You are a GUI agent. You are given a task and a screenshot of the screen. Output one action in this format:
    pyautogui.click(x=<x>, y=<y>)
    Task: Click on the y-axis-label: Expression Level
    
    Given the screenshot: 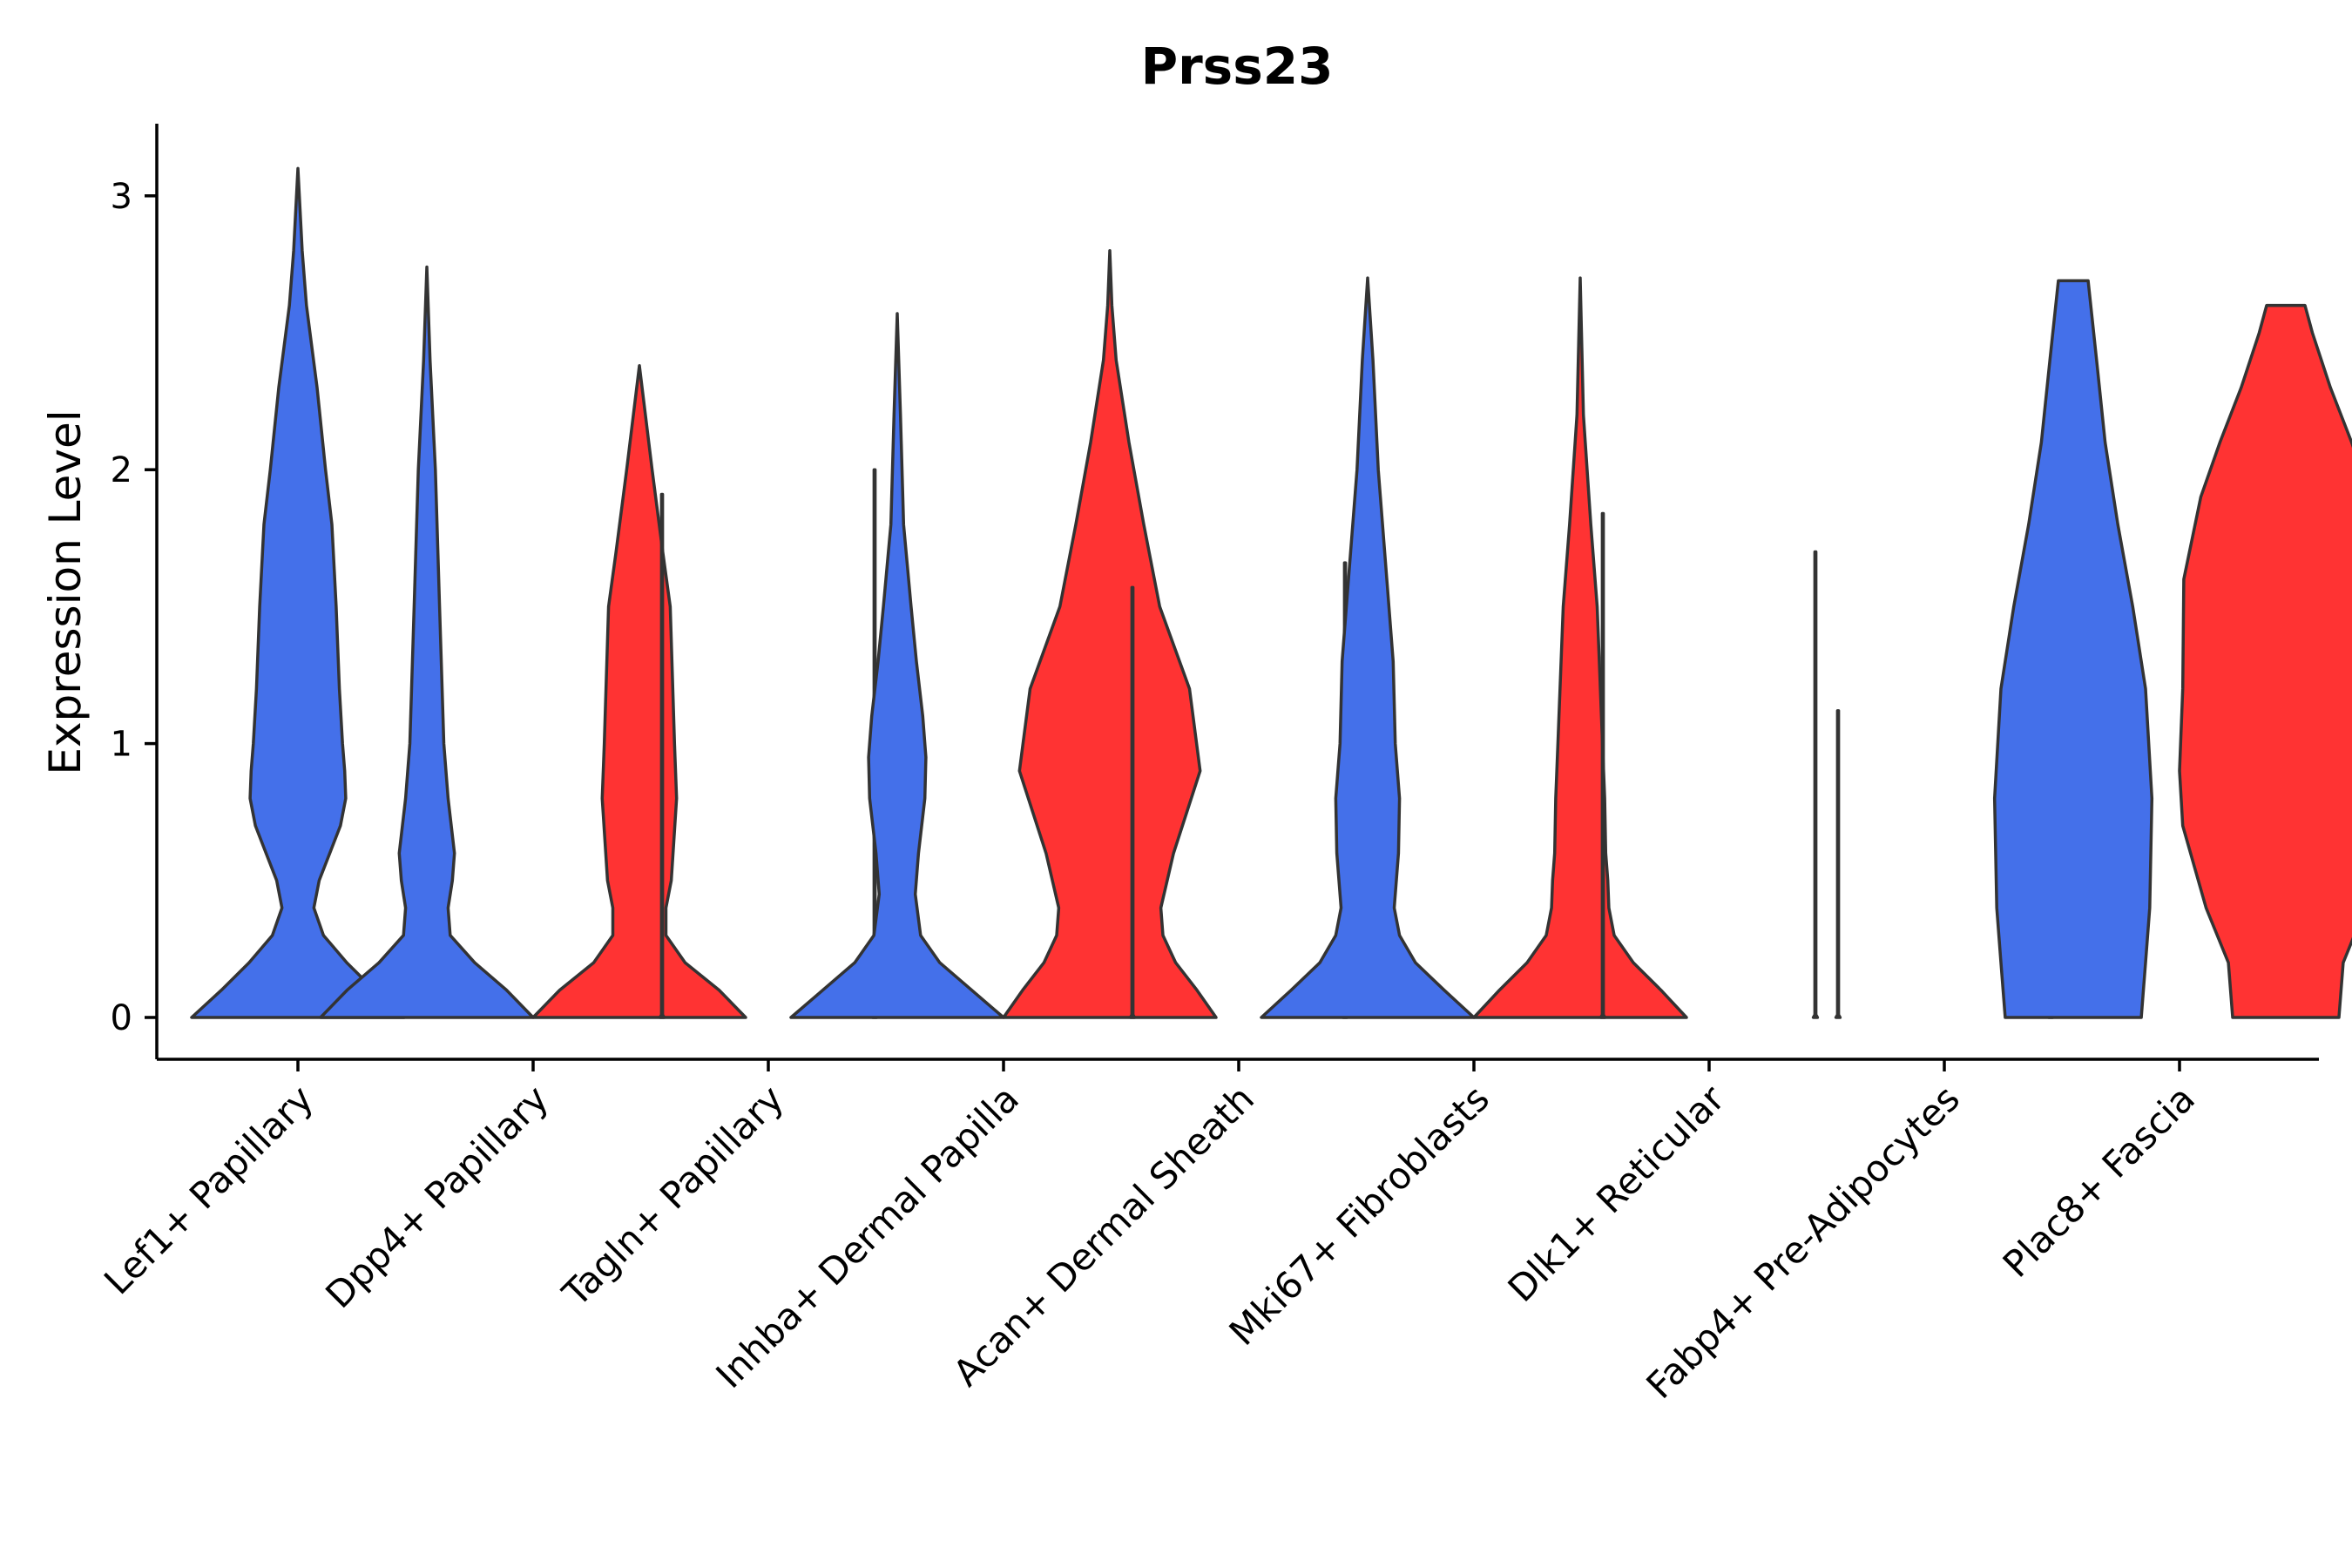 What is the action you would take?
    pyautogui.click(x=66, y=591)
    